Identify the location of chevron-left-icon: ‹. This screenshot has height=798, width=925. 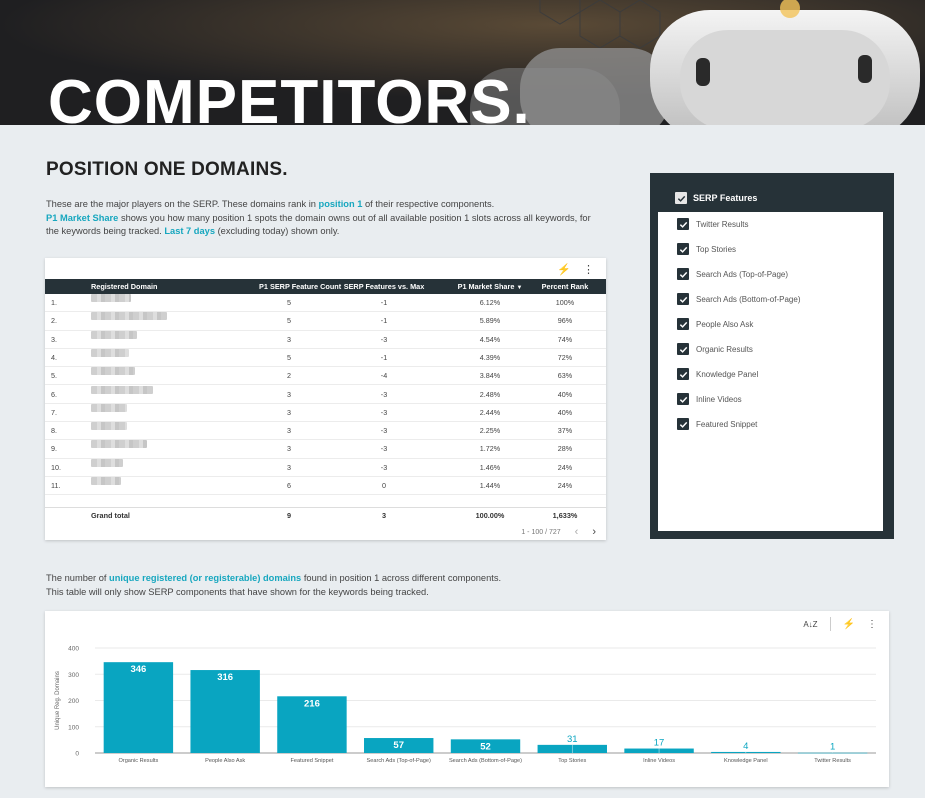
(576, 532).